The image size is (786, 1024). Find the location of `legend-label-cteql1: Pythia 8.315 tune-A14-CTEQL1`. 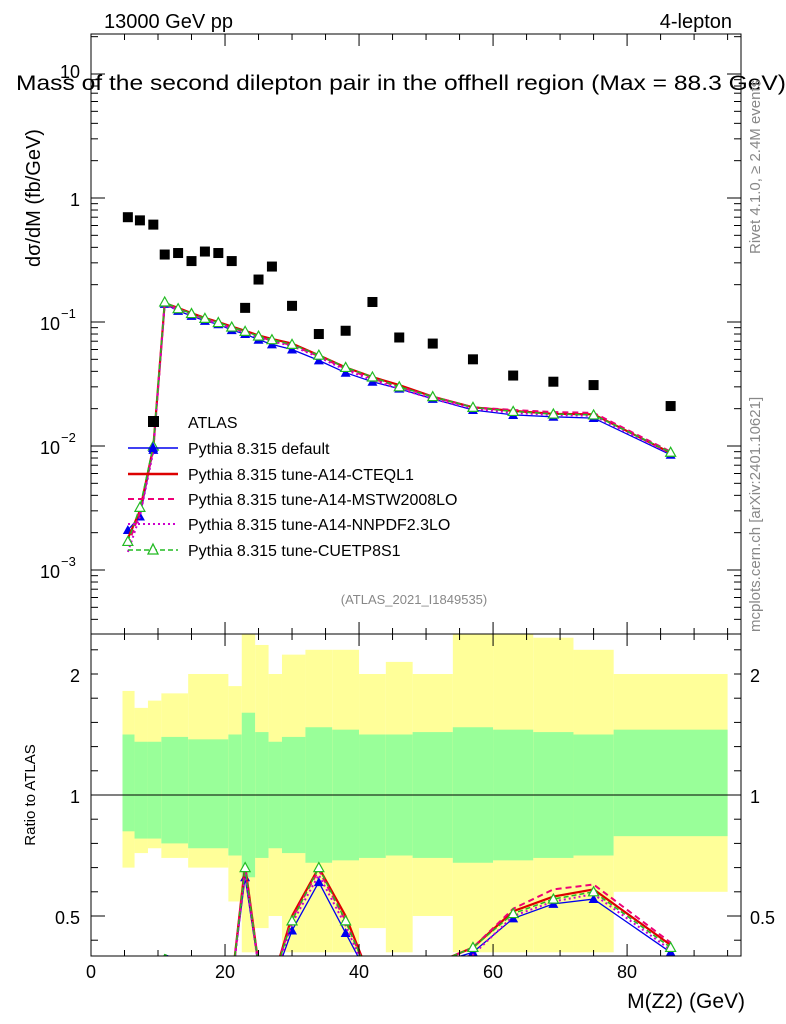

legend-label-cteql1: Pythia 8.315 tune-A14-CTEQL1 is located at coordinates (301, 475).